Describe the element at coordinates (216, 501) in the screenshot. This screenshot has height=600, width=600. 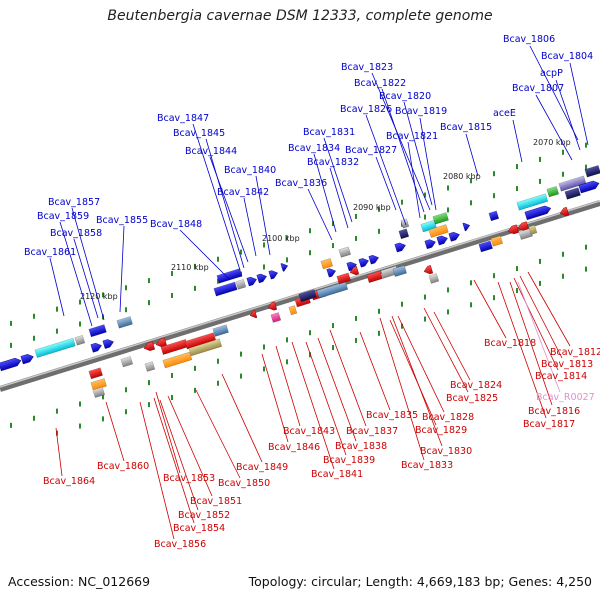
I see `gene-label: Bcav_1851` at that location.